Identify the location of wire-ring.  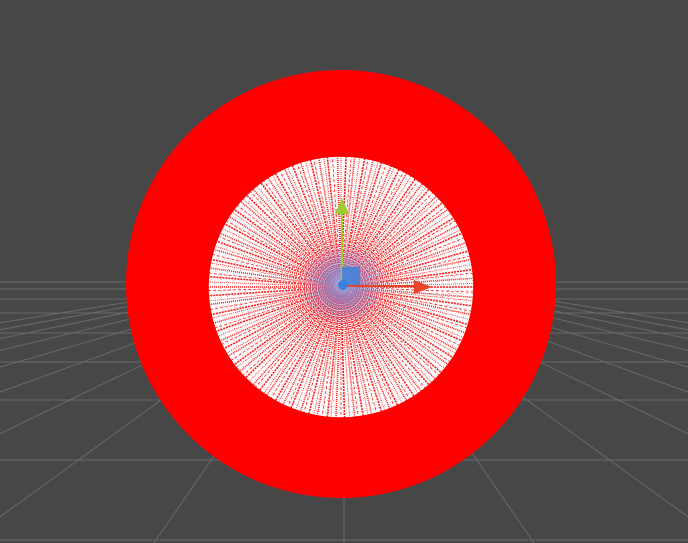
(341, 287).